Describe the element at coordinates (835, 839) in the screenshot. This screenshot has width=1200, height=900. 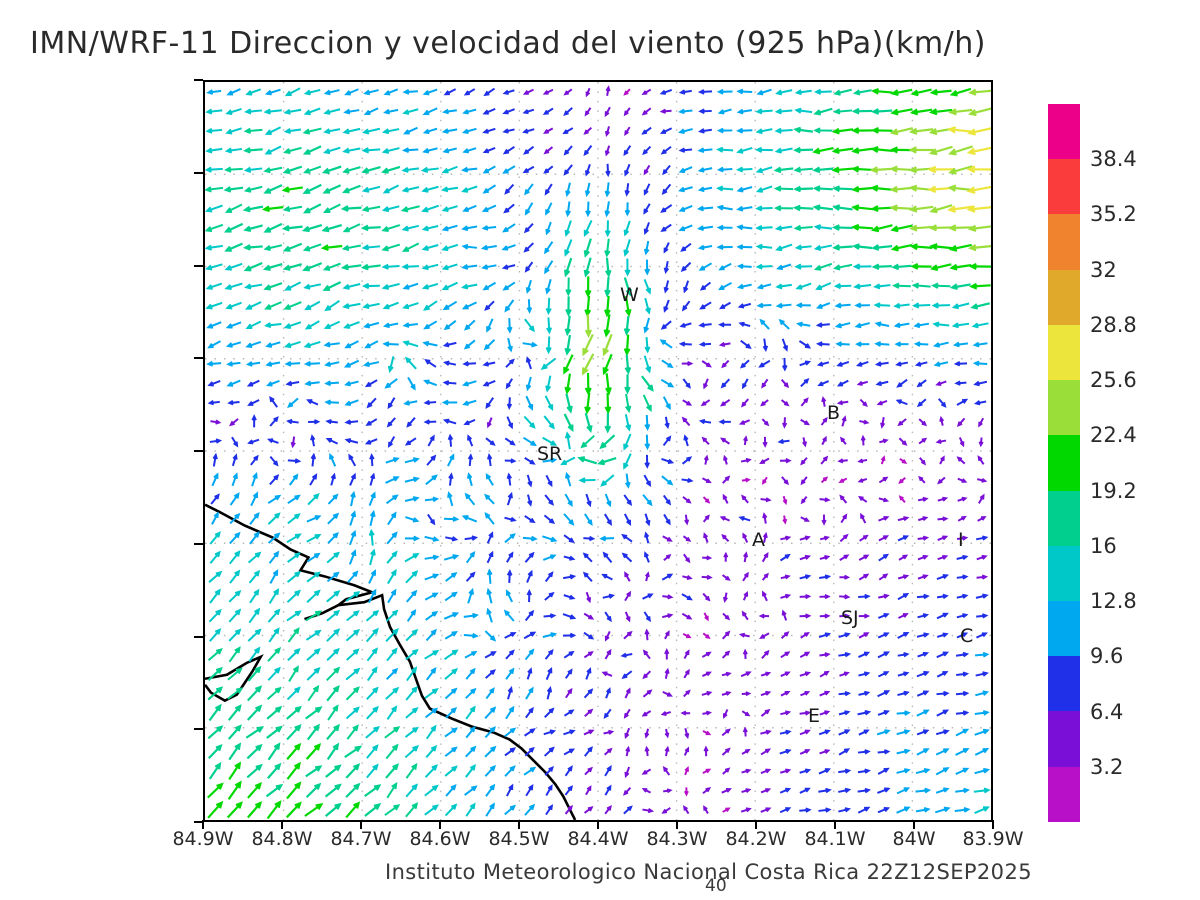
I see `x-axis-label: 84.1W` at that location.